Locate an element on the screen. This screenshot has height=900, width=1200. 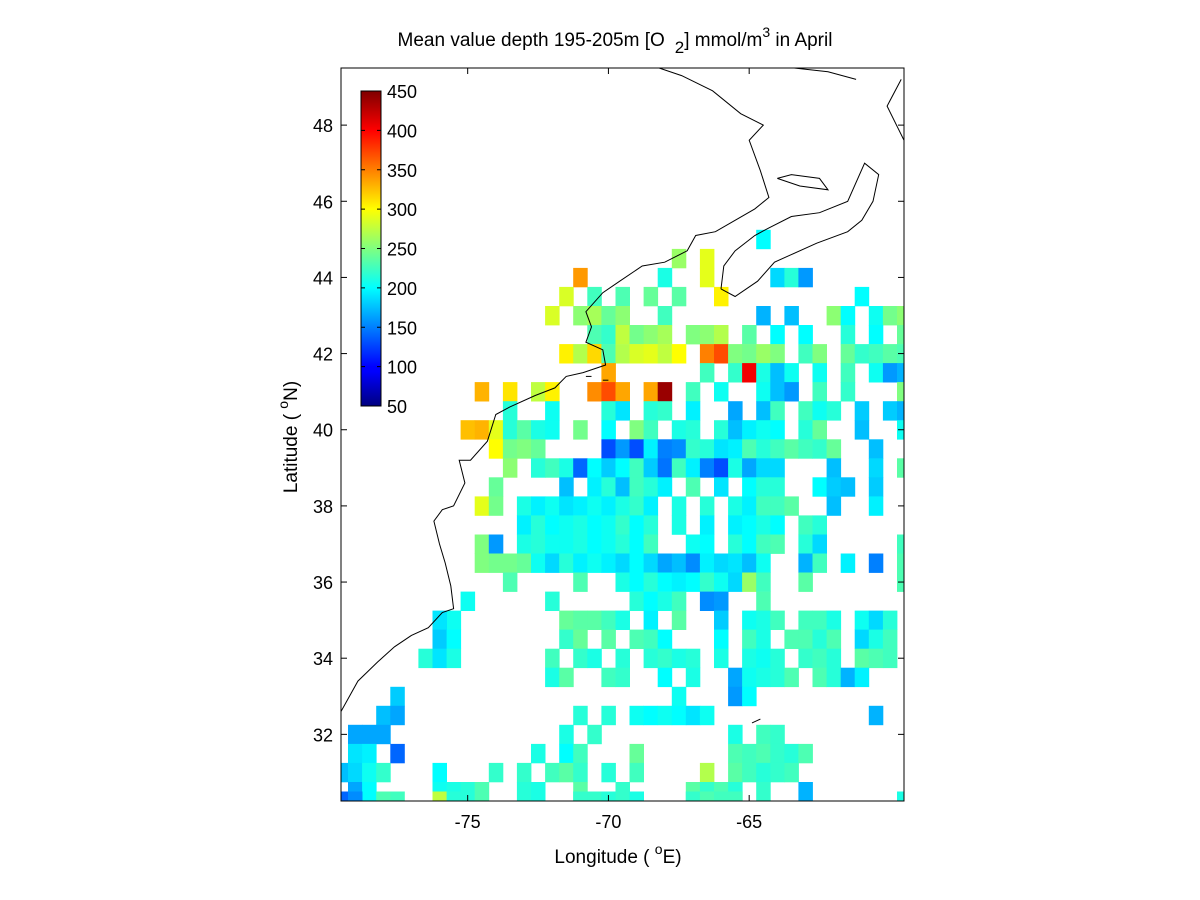
y-tick-label: 44 is located at coordinates (323, 278).